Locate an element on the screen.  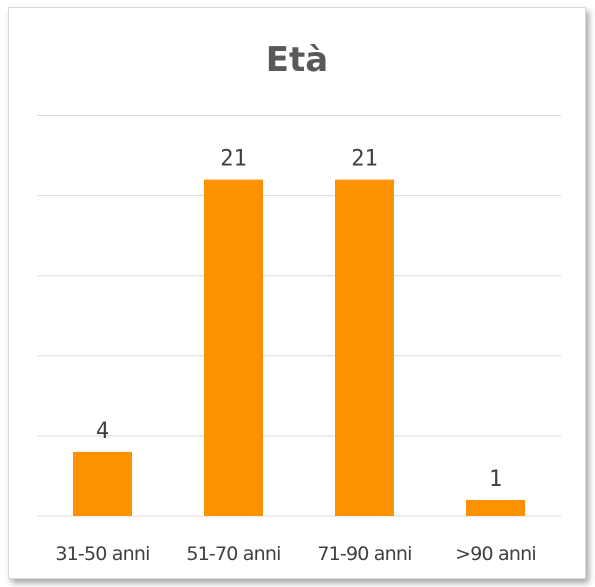
data-label: 4 is located at coordinates (102, 431).